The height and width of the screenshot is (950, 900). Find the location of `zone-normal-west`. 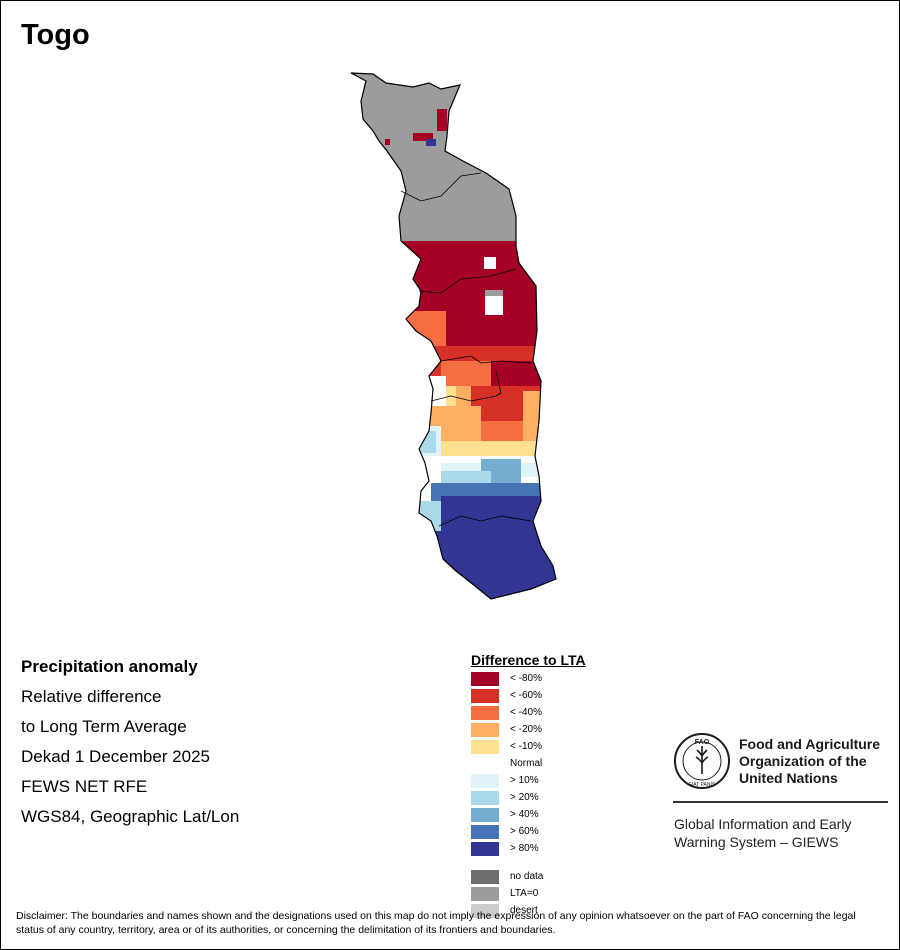

zone-normal-west is located at coordinates (433, 391).